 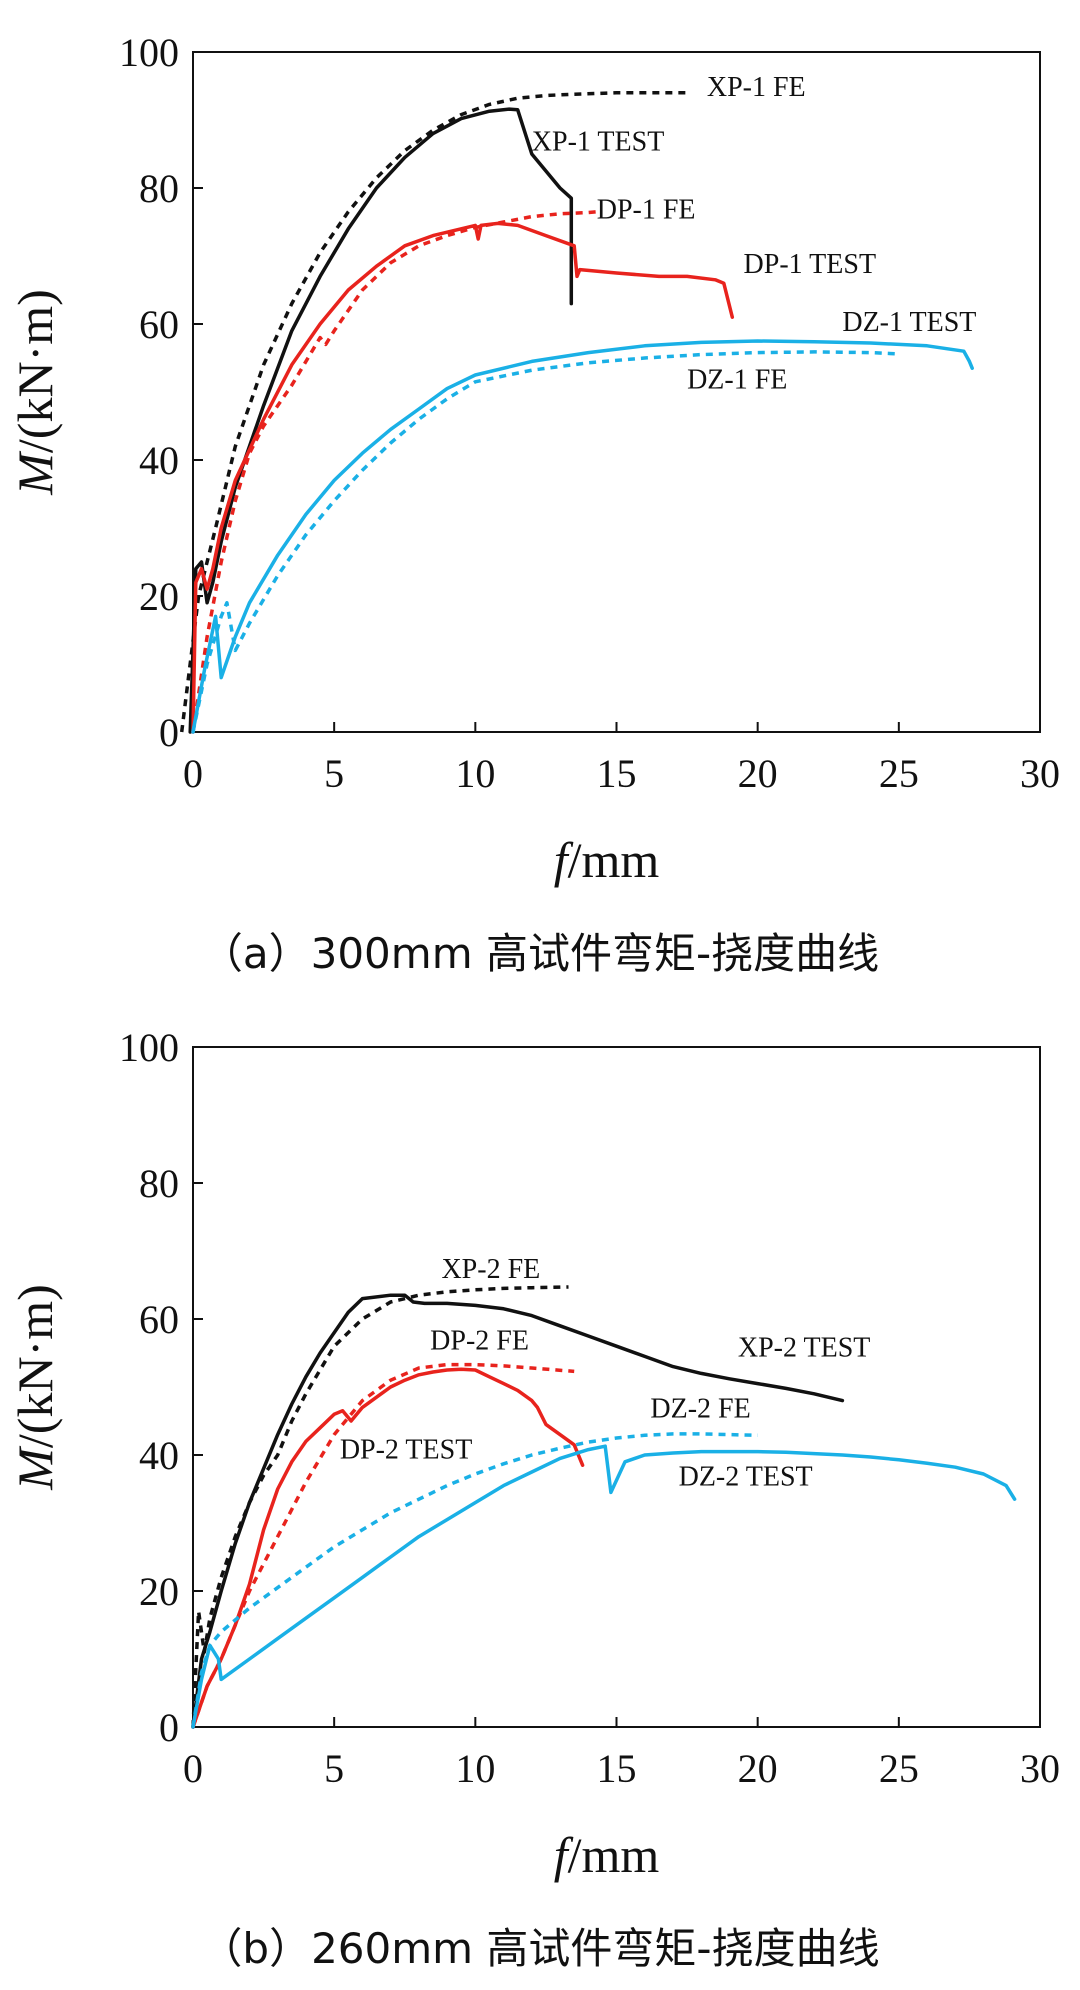 What do you see at coordinates (540, 953) in the screenshot?
I see `chart-caption: （a）300mm 高试件弯矩-挠度曲线` at bounding box center [540, 953].